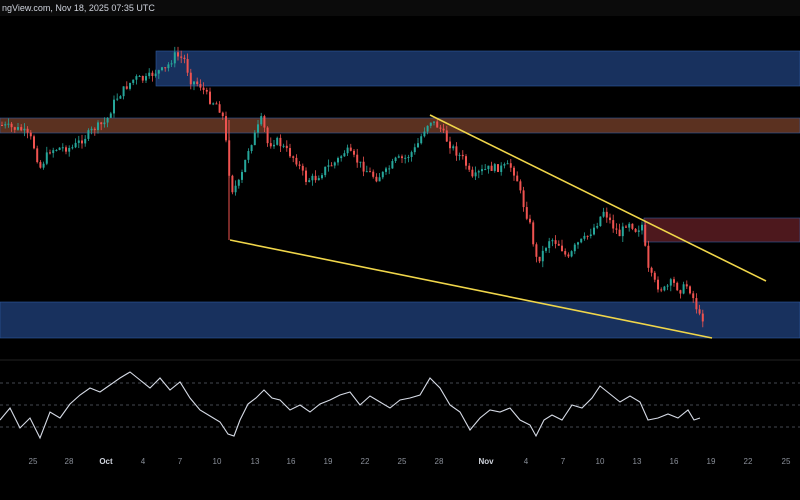 The image size is (800, 500). I want to click on x-axis-tick-label: 16, so click(674, 461).